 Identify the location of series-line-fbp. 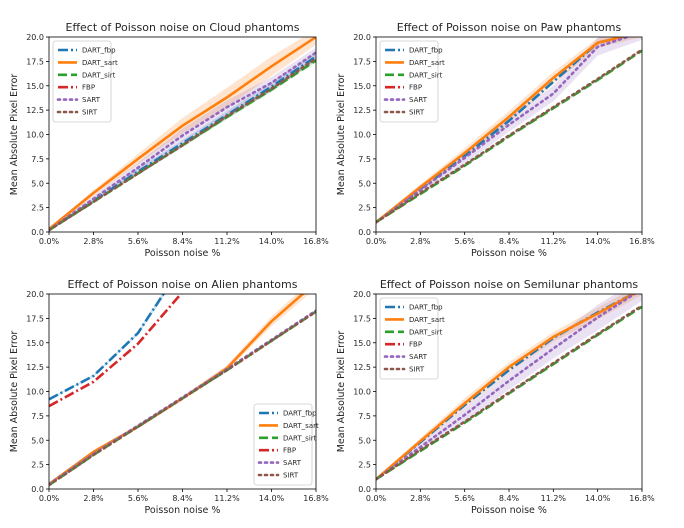
(116, 351).